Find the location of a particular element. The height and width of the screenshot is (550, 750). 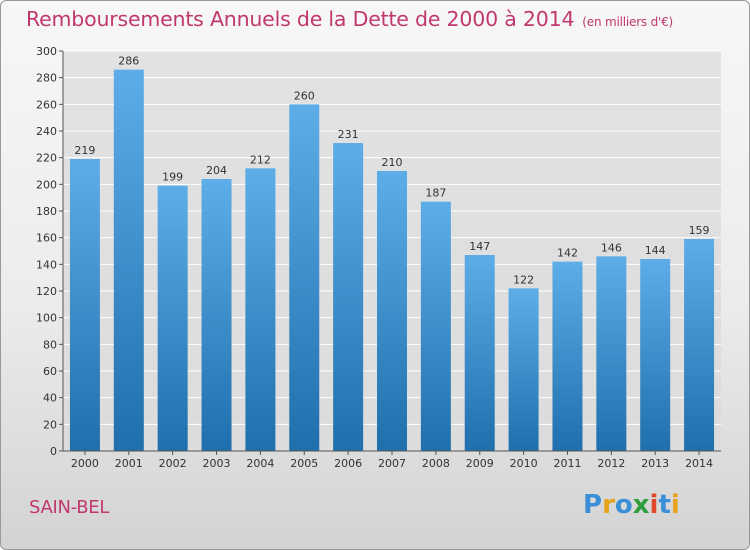

x-tick-label: 2006 is located at coordinates (348, 463).